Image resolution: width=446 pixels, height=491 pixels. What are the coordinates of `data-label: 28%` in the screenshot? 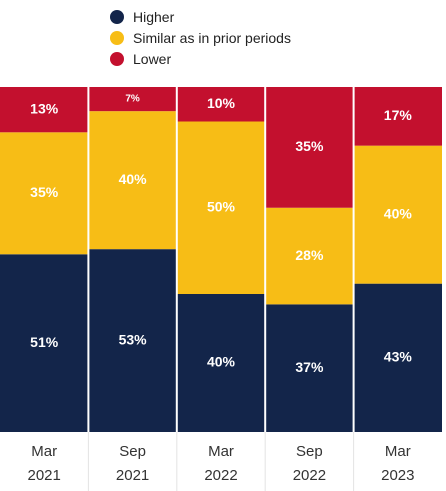 It's located at (309, 255).